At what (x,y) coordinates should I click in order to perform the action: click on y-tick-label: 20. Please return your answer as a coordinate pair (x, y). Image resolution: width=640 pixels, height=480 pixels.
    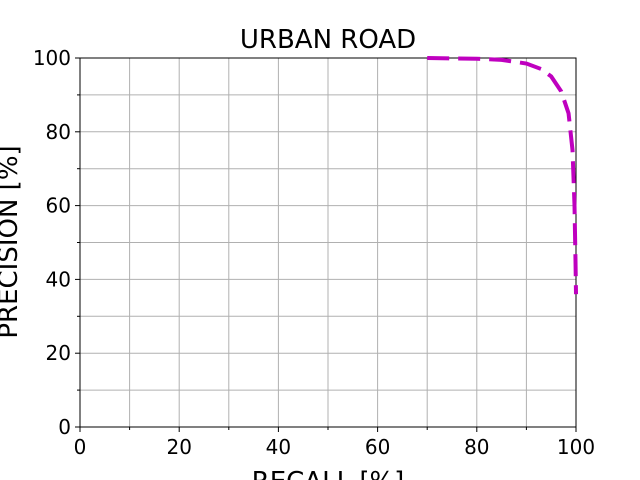
    Looking at the image, I should click on (58, 353).